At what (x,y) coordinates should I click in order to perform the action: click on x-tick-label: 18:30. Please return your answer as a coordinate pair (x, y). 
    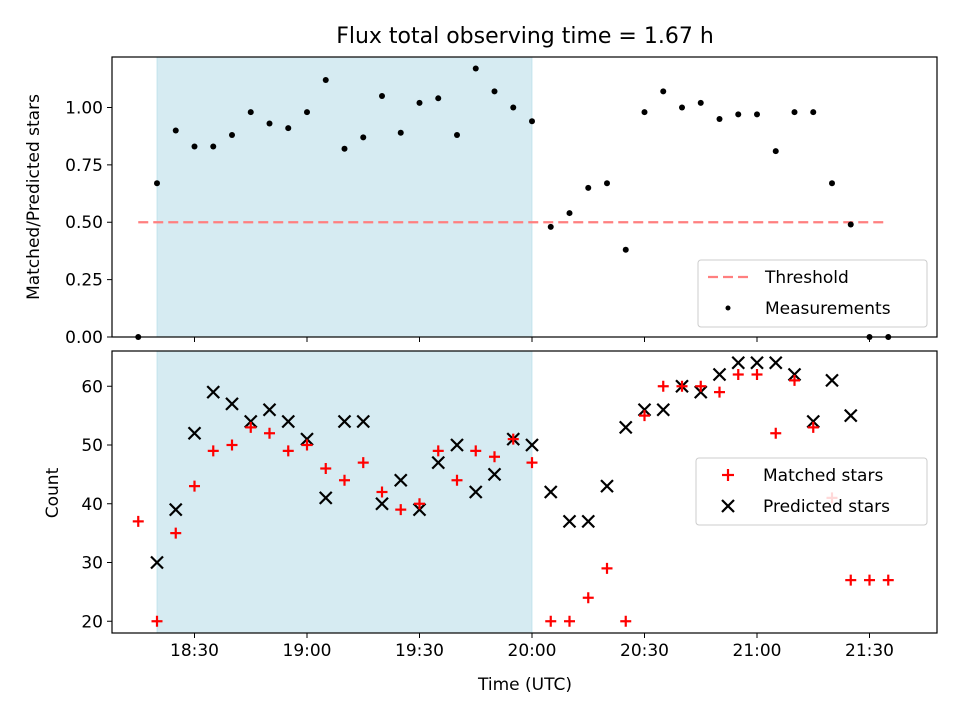
    Looking at the image, I should click on (194, 651).